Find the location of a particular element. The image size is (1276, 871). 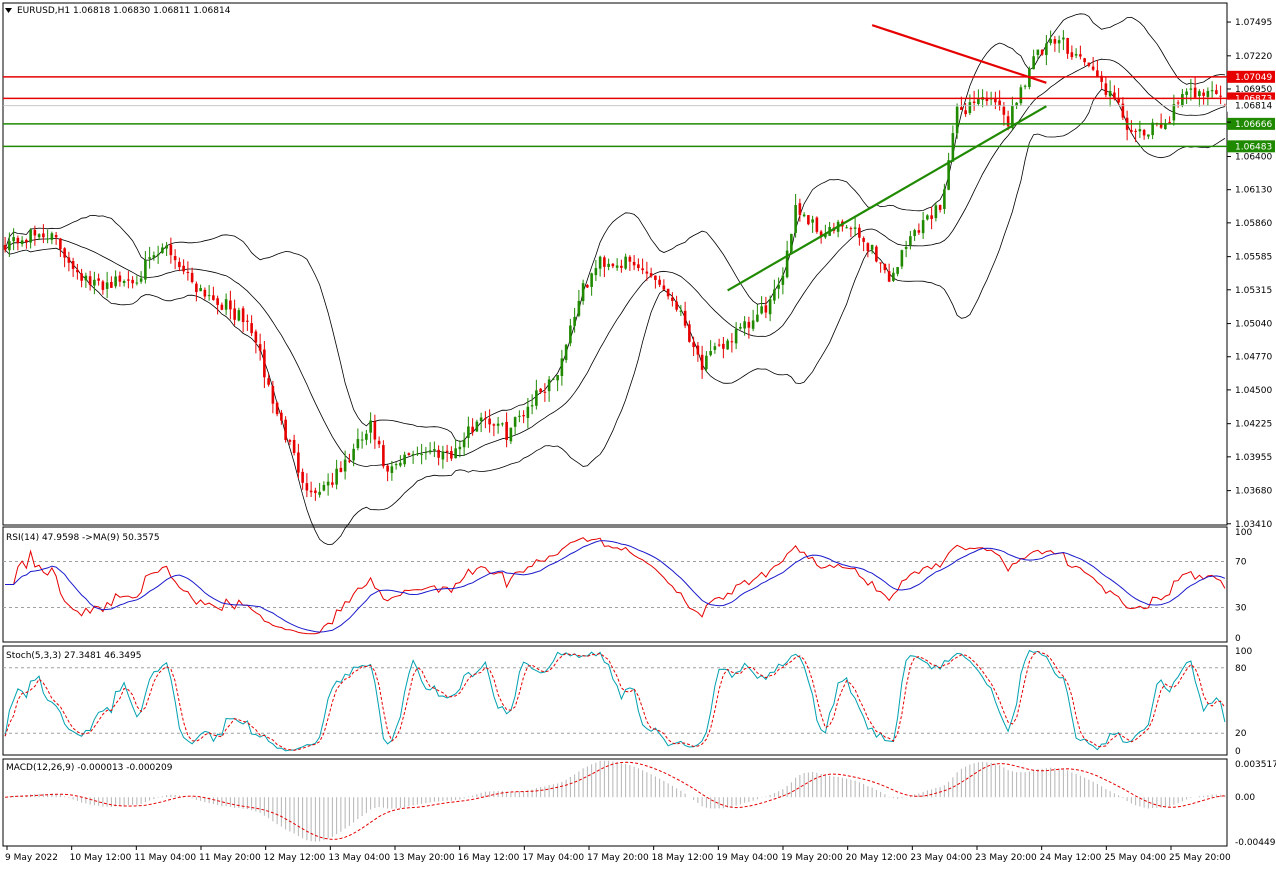

price-tick-label: 1.05315 is located at coordinates (1253, 291).